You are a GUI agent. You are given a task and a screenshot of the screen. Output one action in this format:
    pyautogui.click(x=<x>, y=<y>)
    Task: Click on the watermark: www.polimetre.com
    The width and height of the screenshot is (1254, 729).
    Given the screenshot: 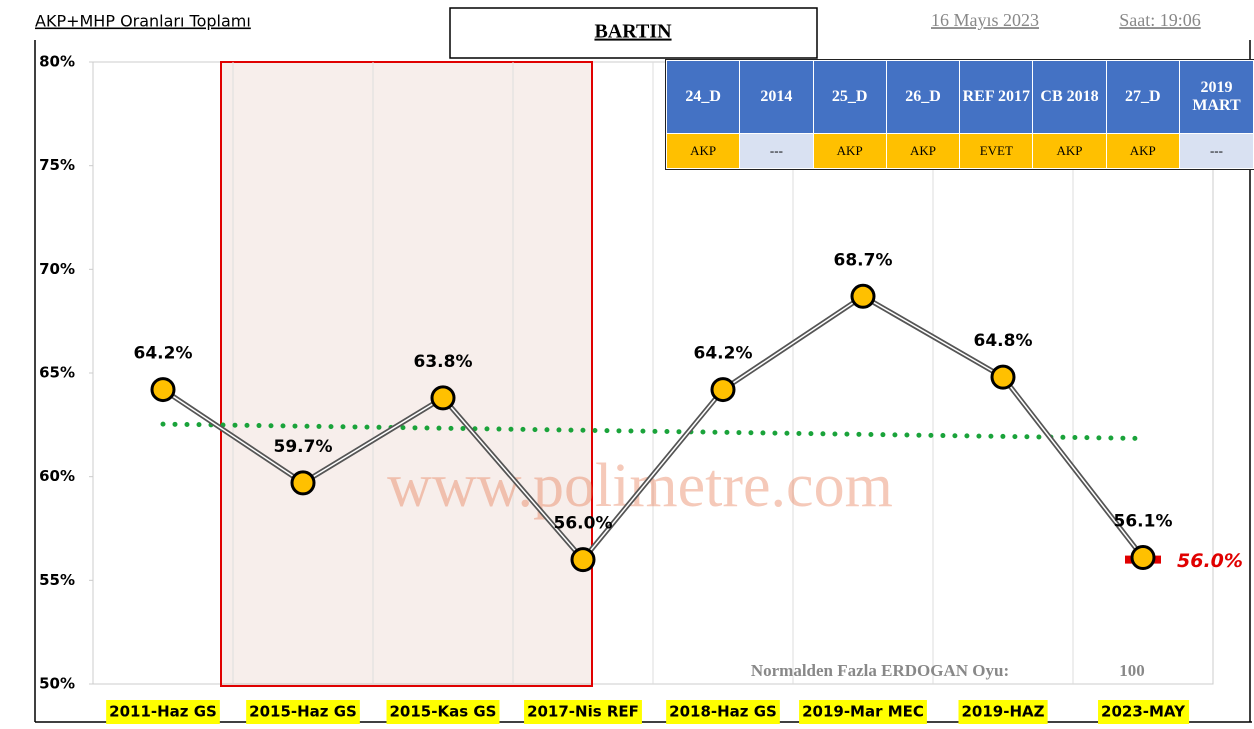 What is the action you would take?
    pyautogui.click(x=640, y=486)
    